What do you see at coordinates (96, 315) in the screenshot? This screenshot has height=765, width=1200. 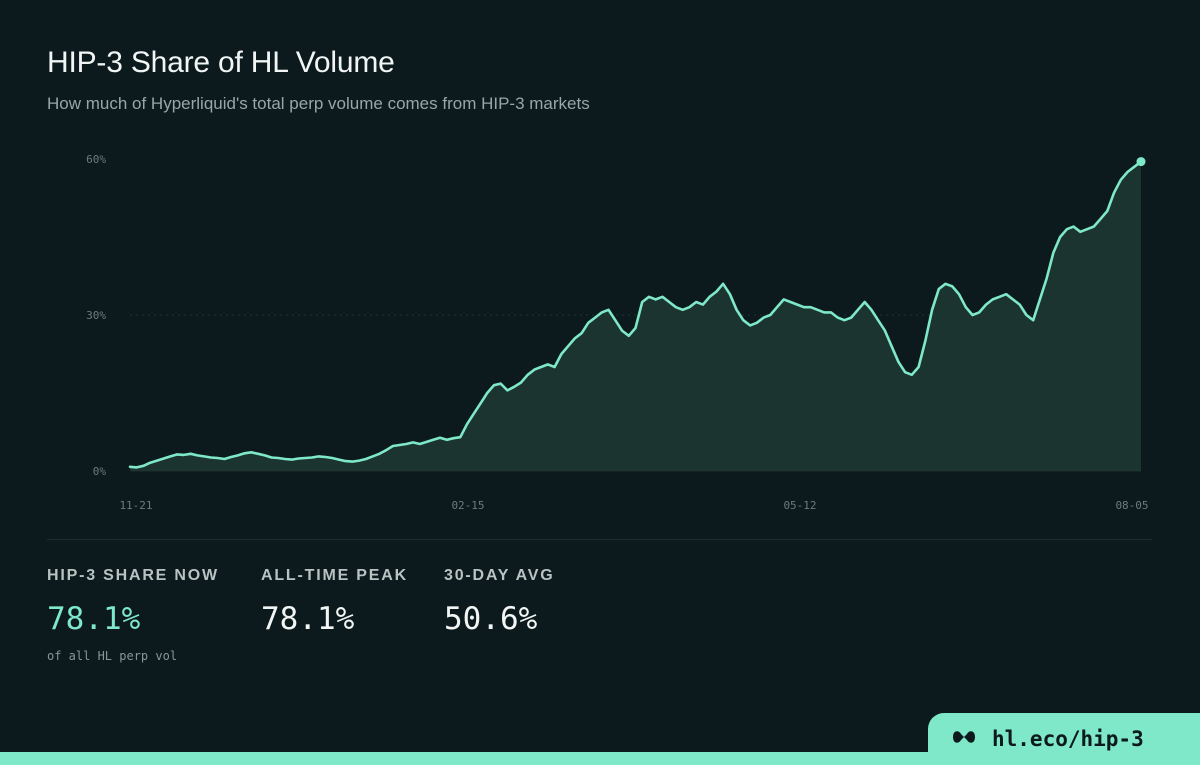 I see `y-tick-label: 30%` at bounding box center [96, 315].